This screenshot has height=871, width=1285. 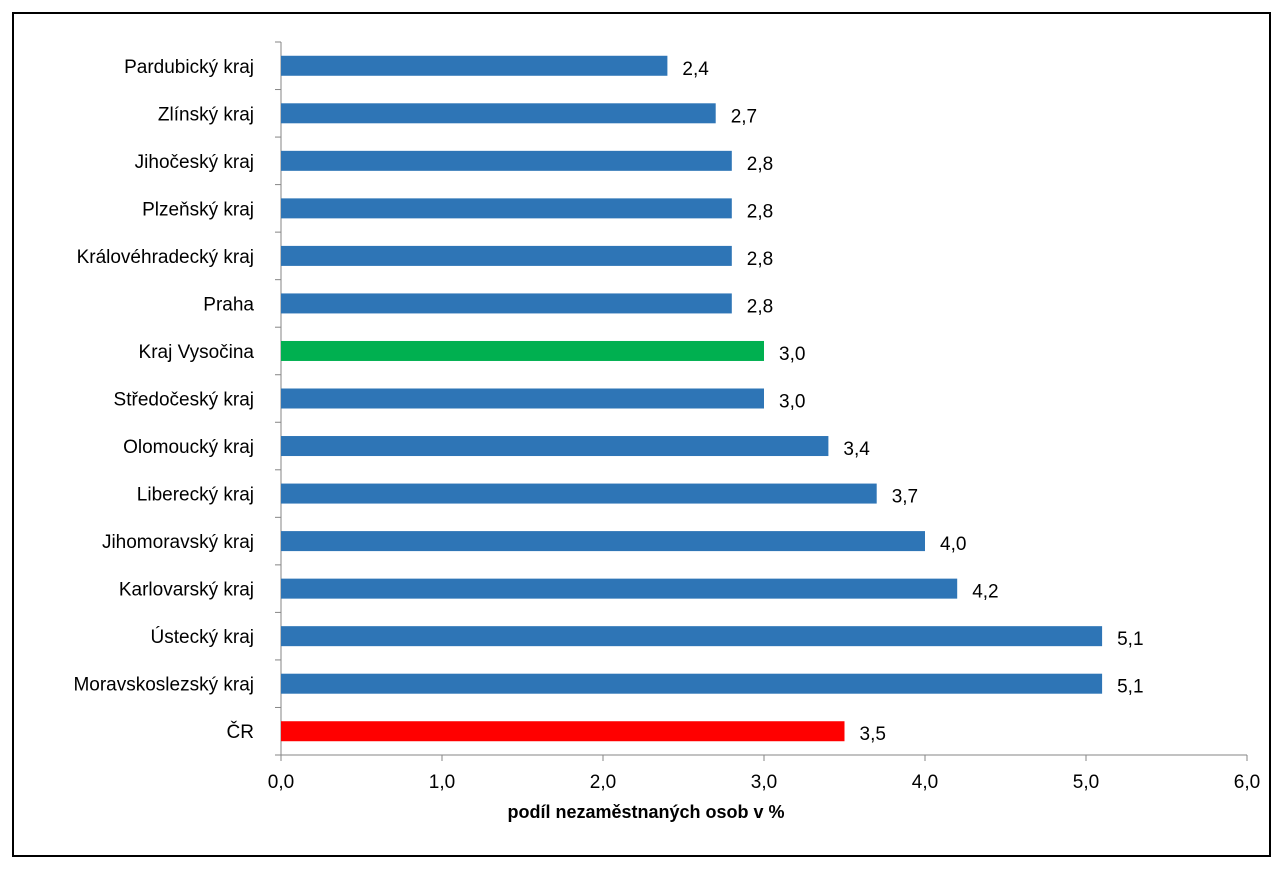 What do you see at coordinates (189, 67) in the screenshot?
I see `category-label: Pardubický kraj` at bounding box center [189, 67].